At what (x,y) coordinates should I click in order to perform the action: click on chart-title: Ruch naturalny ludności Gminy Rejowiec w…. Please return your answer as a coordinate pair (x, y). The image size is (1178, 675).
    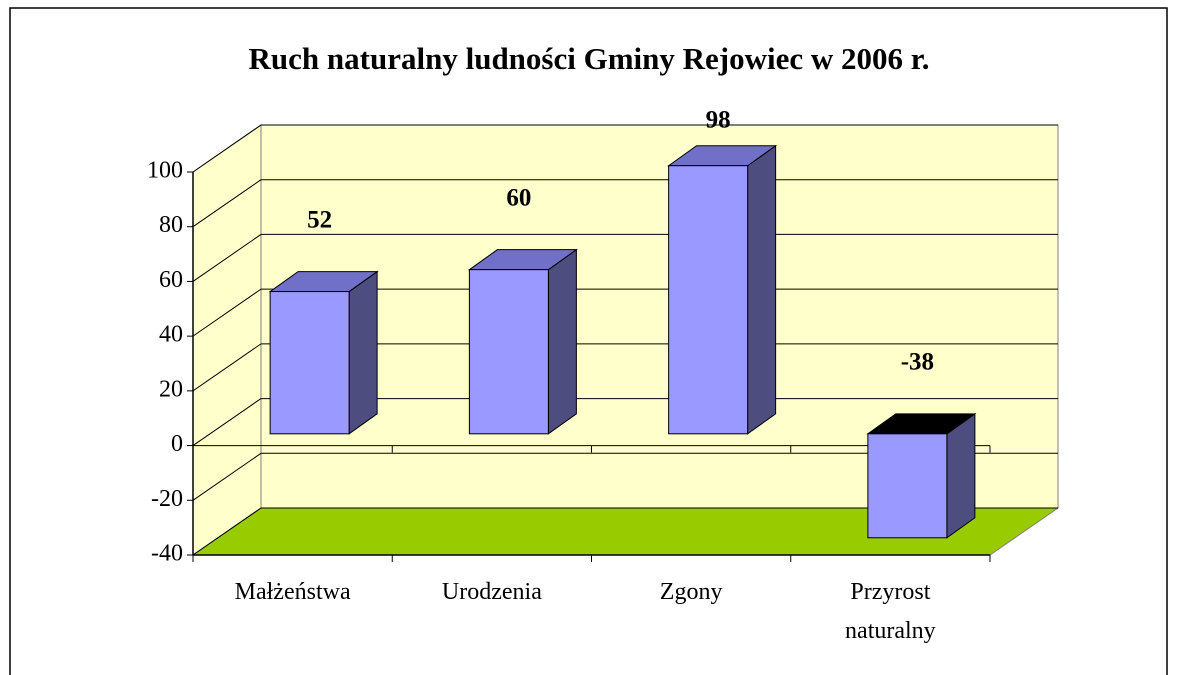
    Looking at the image, I should click on (589, 58).